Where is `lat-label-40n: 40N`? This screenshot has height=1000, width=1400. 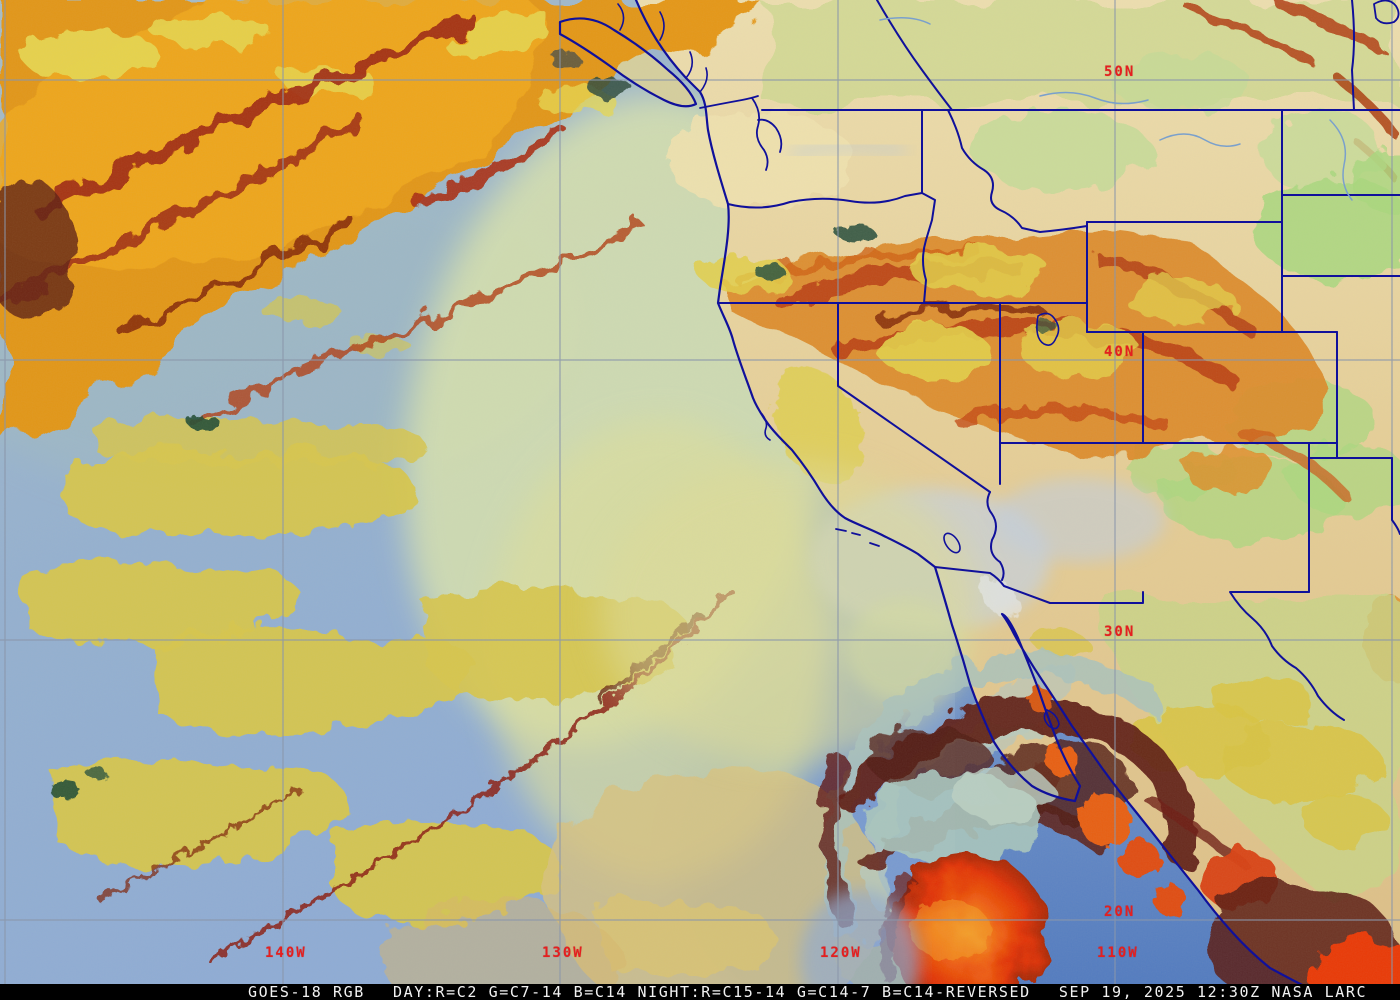 lat-label-40n: 40N is located at coordinates (1120, 352).